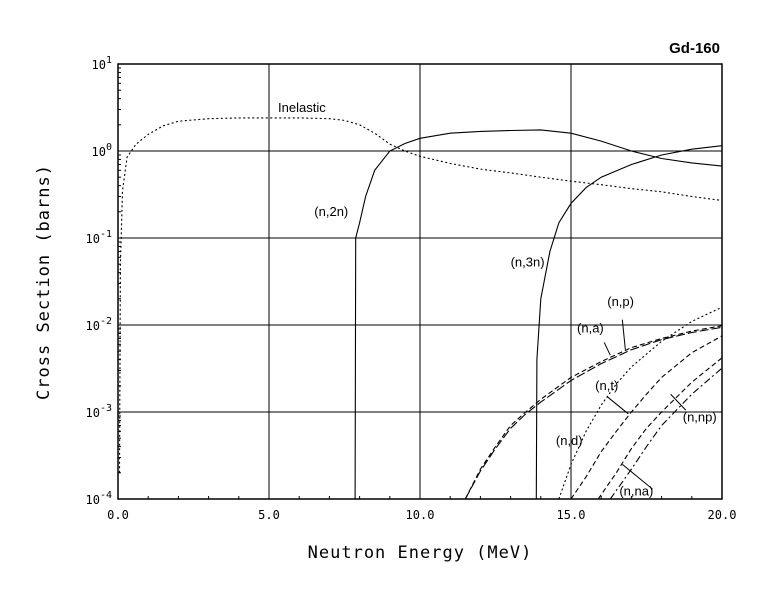 This screenshot has height=590, width=779. I want to click on series-line-n-3n, so click(629, 322).